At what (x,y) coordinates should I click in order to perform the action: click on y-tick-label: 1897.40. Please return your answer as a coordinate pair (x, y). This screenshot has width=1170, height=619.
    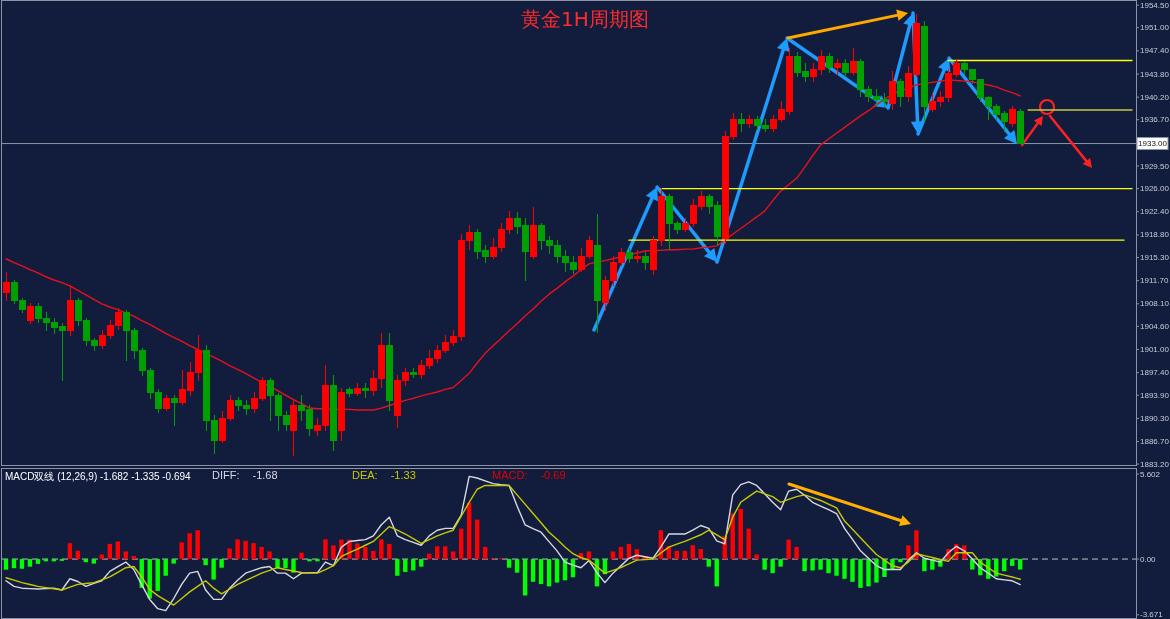
    Looking at the image, I should click on (1155, 373).